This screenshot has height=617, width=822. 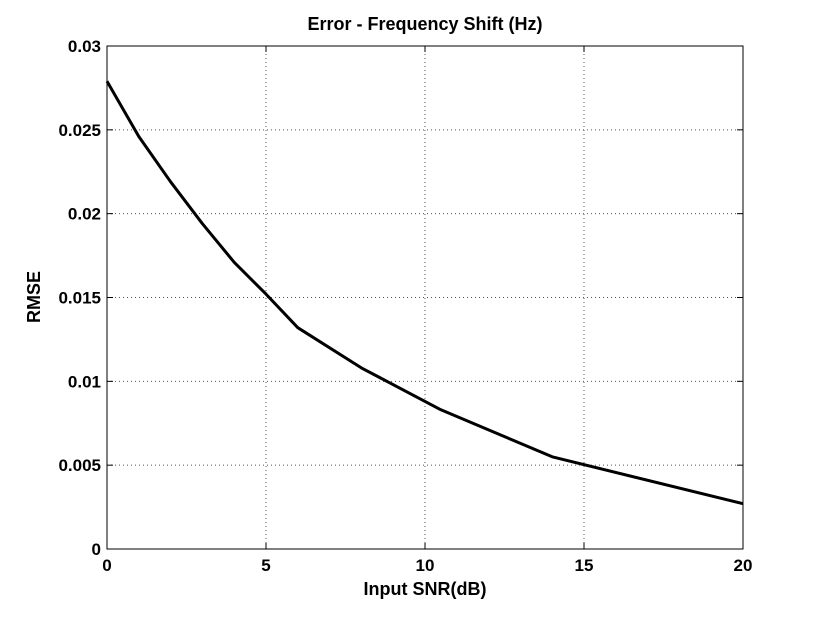 I want to click on y-tick-labels: 0 0.005 0.01 0.015 0.02 0.025 0.03, so click(x=79, y=298).